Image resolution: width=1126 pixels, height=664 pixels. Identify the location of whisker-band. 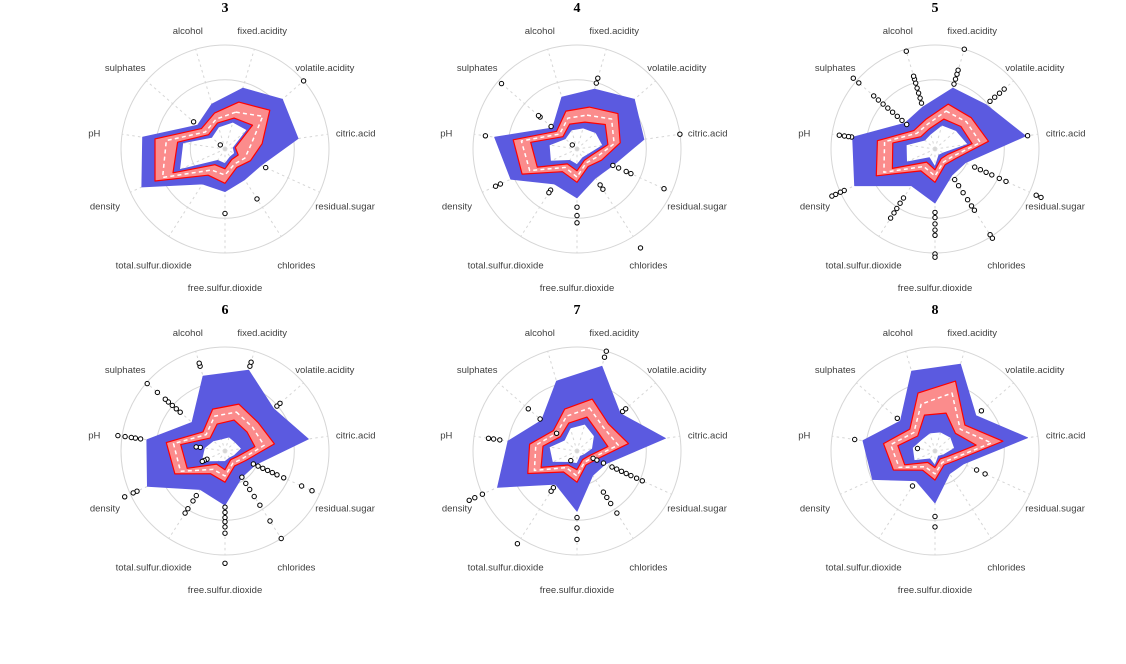
(939, 145).